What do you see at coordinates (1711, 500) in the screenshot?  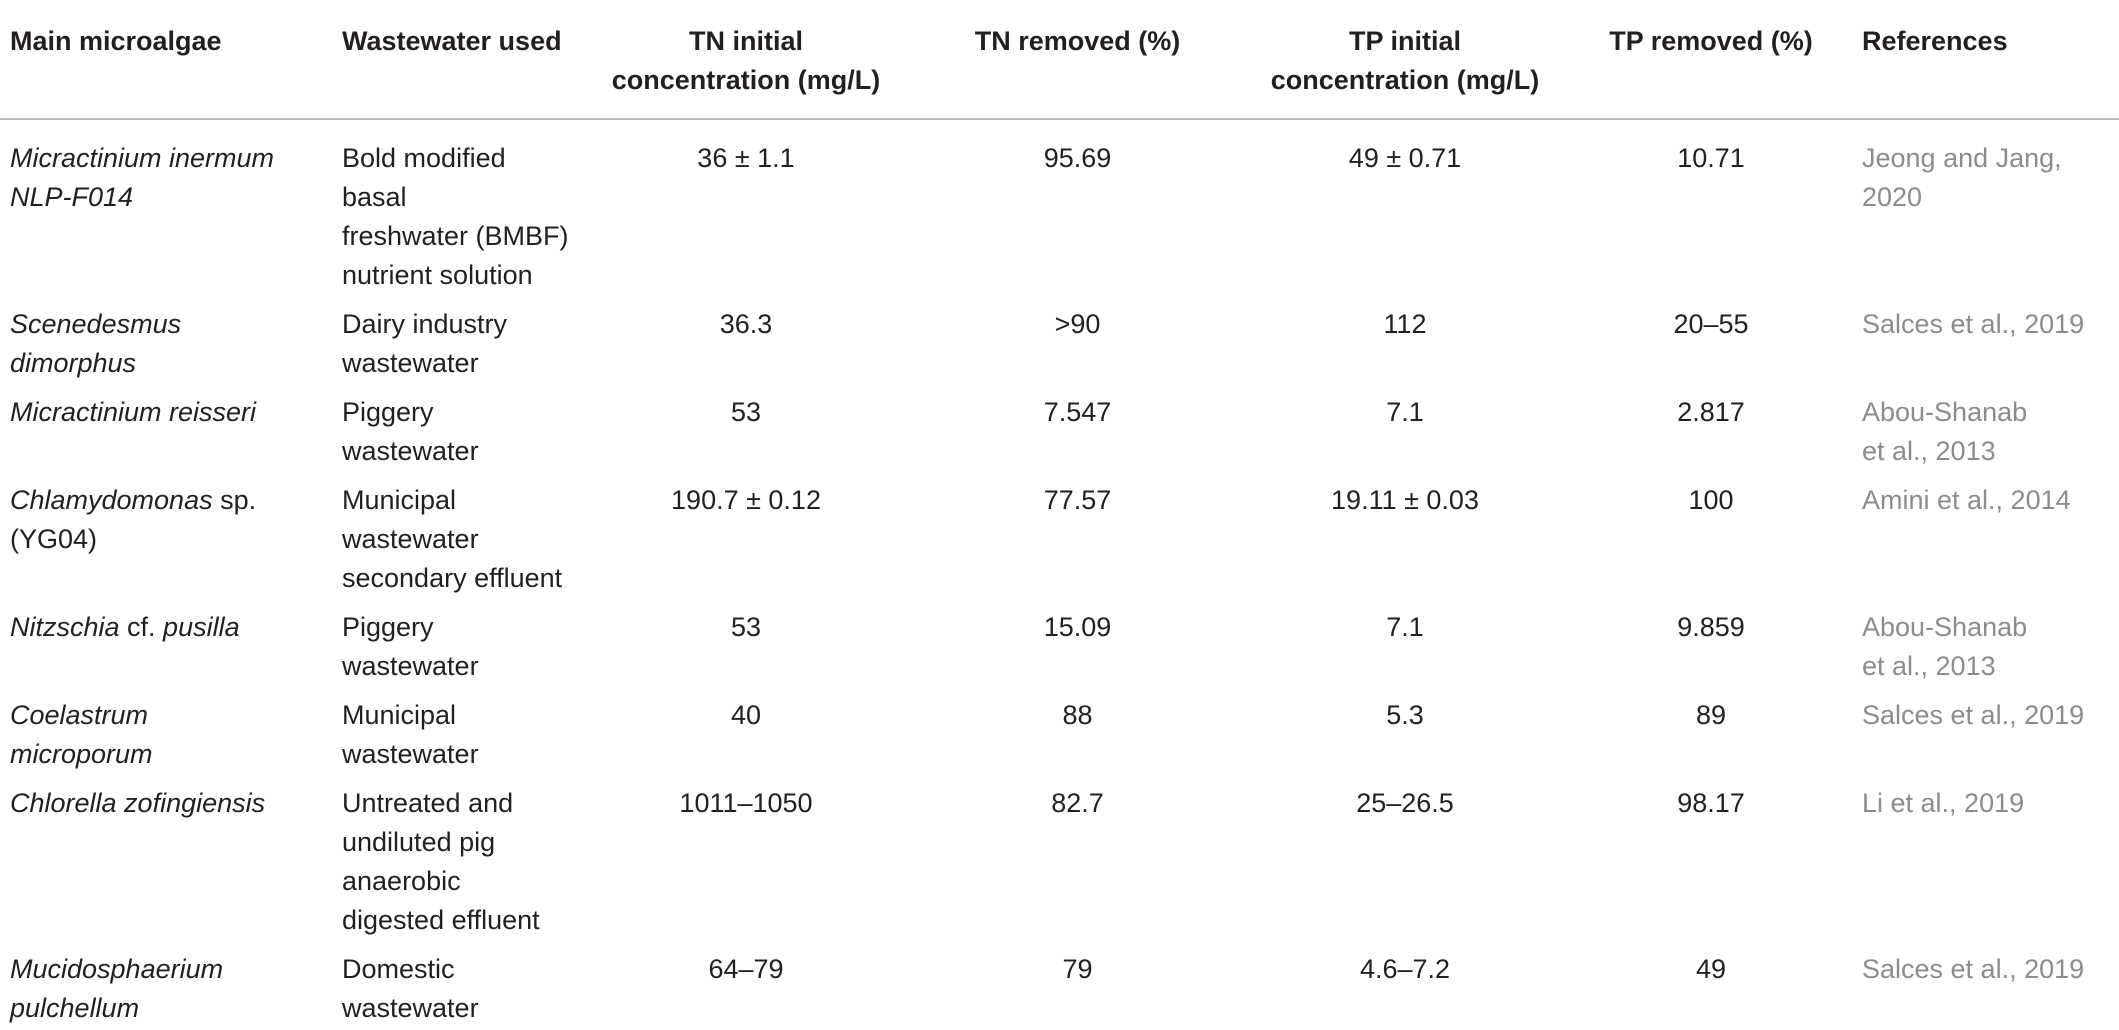 I see `cell-tp-removed: 100` at bounding box center [1711, 500].